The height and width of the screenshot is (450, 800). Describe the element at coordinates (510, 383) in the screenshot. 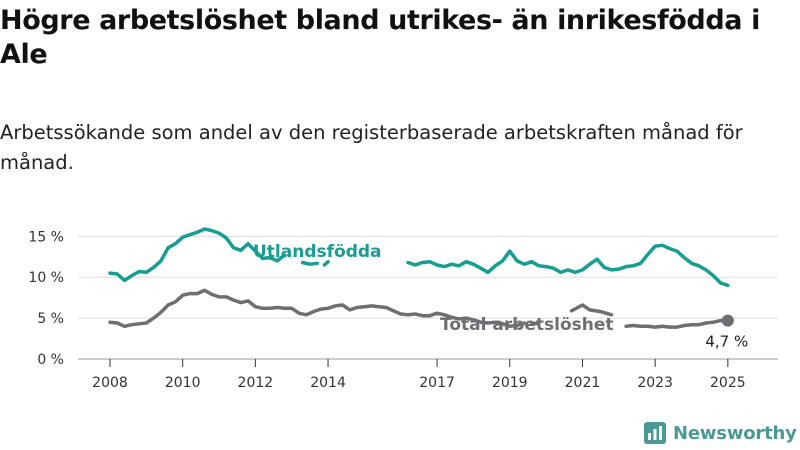

I see `x-tick-label: 2019` at that location.